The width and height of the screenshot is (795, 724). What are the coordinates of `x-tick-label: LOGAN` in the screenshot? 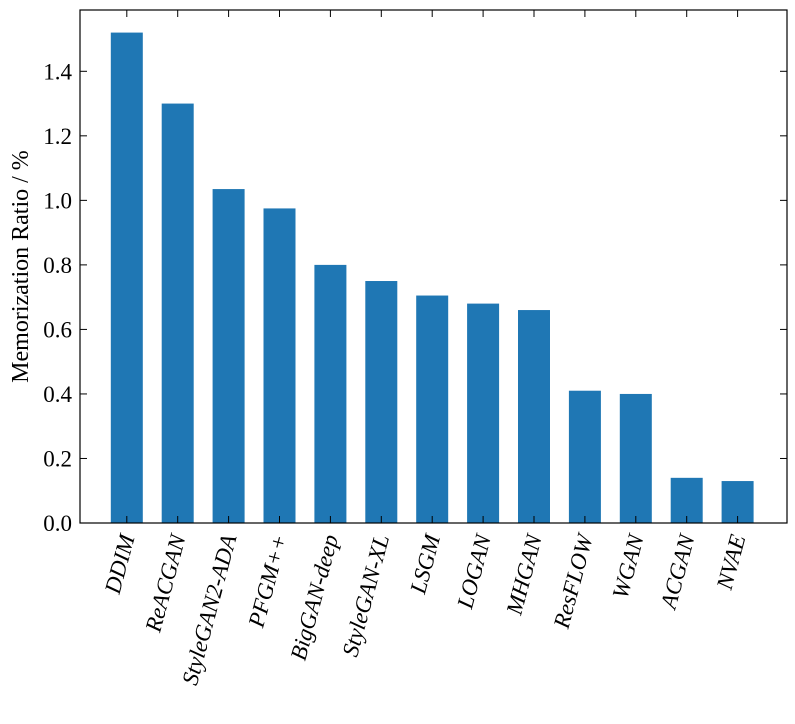 It's located at (474, 571).